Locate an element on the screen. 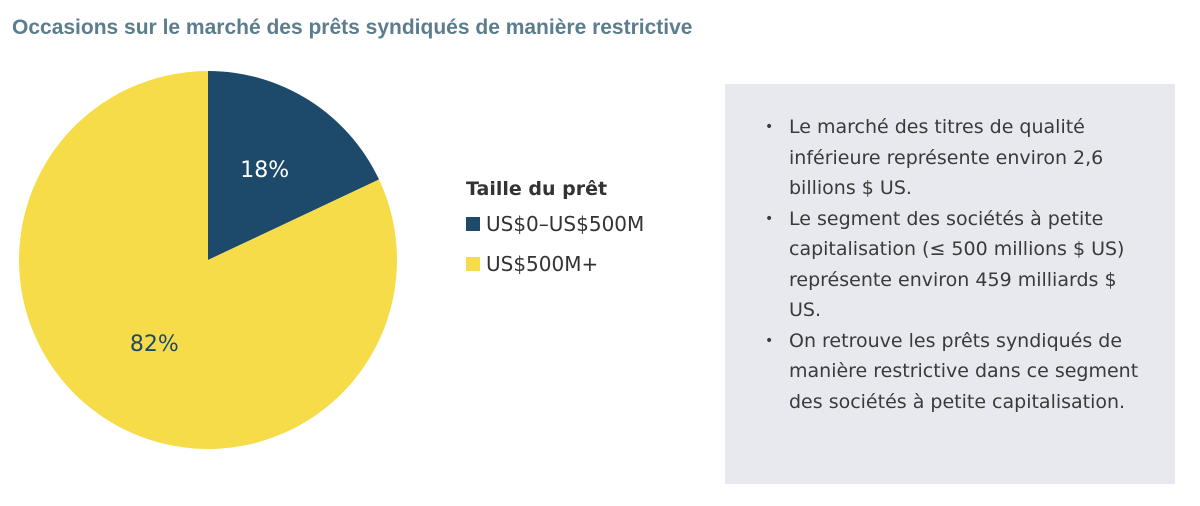  legend: Taille du prêt US$0–US$500M US$500M+ is located at coordinates (555, 235).